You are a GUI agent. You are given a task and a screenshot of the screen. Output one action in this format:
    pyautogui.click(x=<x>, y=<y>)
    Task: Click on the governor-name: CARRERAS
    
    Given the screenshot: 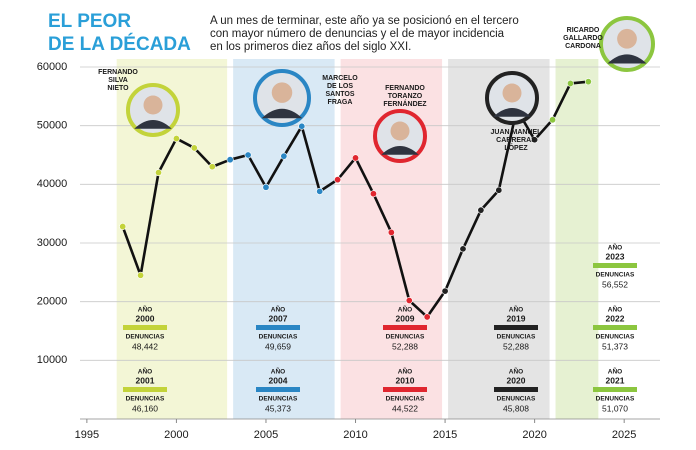 What is the action you would take?
    pyautogui.click(x=516, y=140)
    